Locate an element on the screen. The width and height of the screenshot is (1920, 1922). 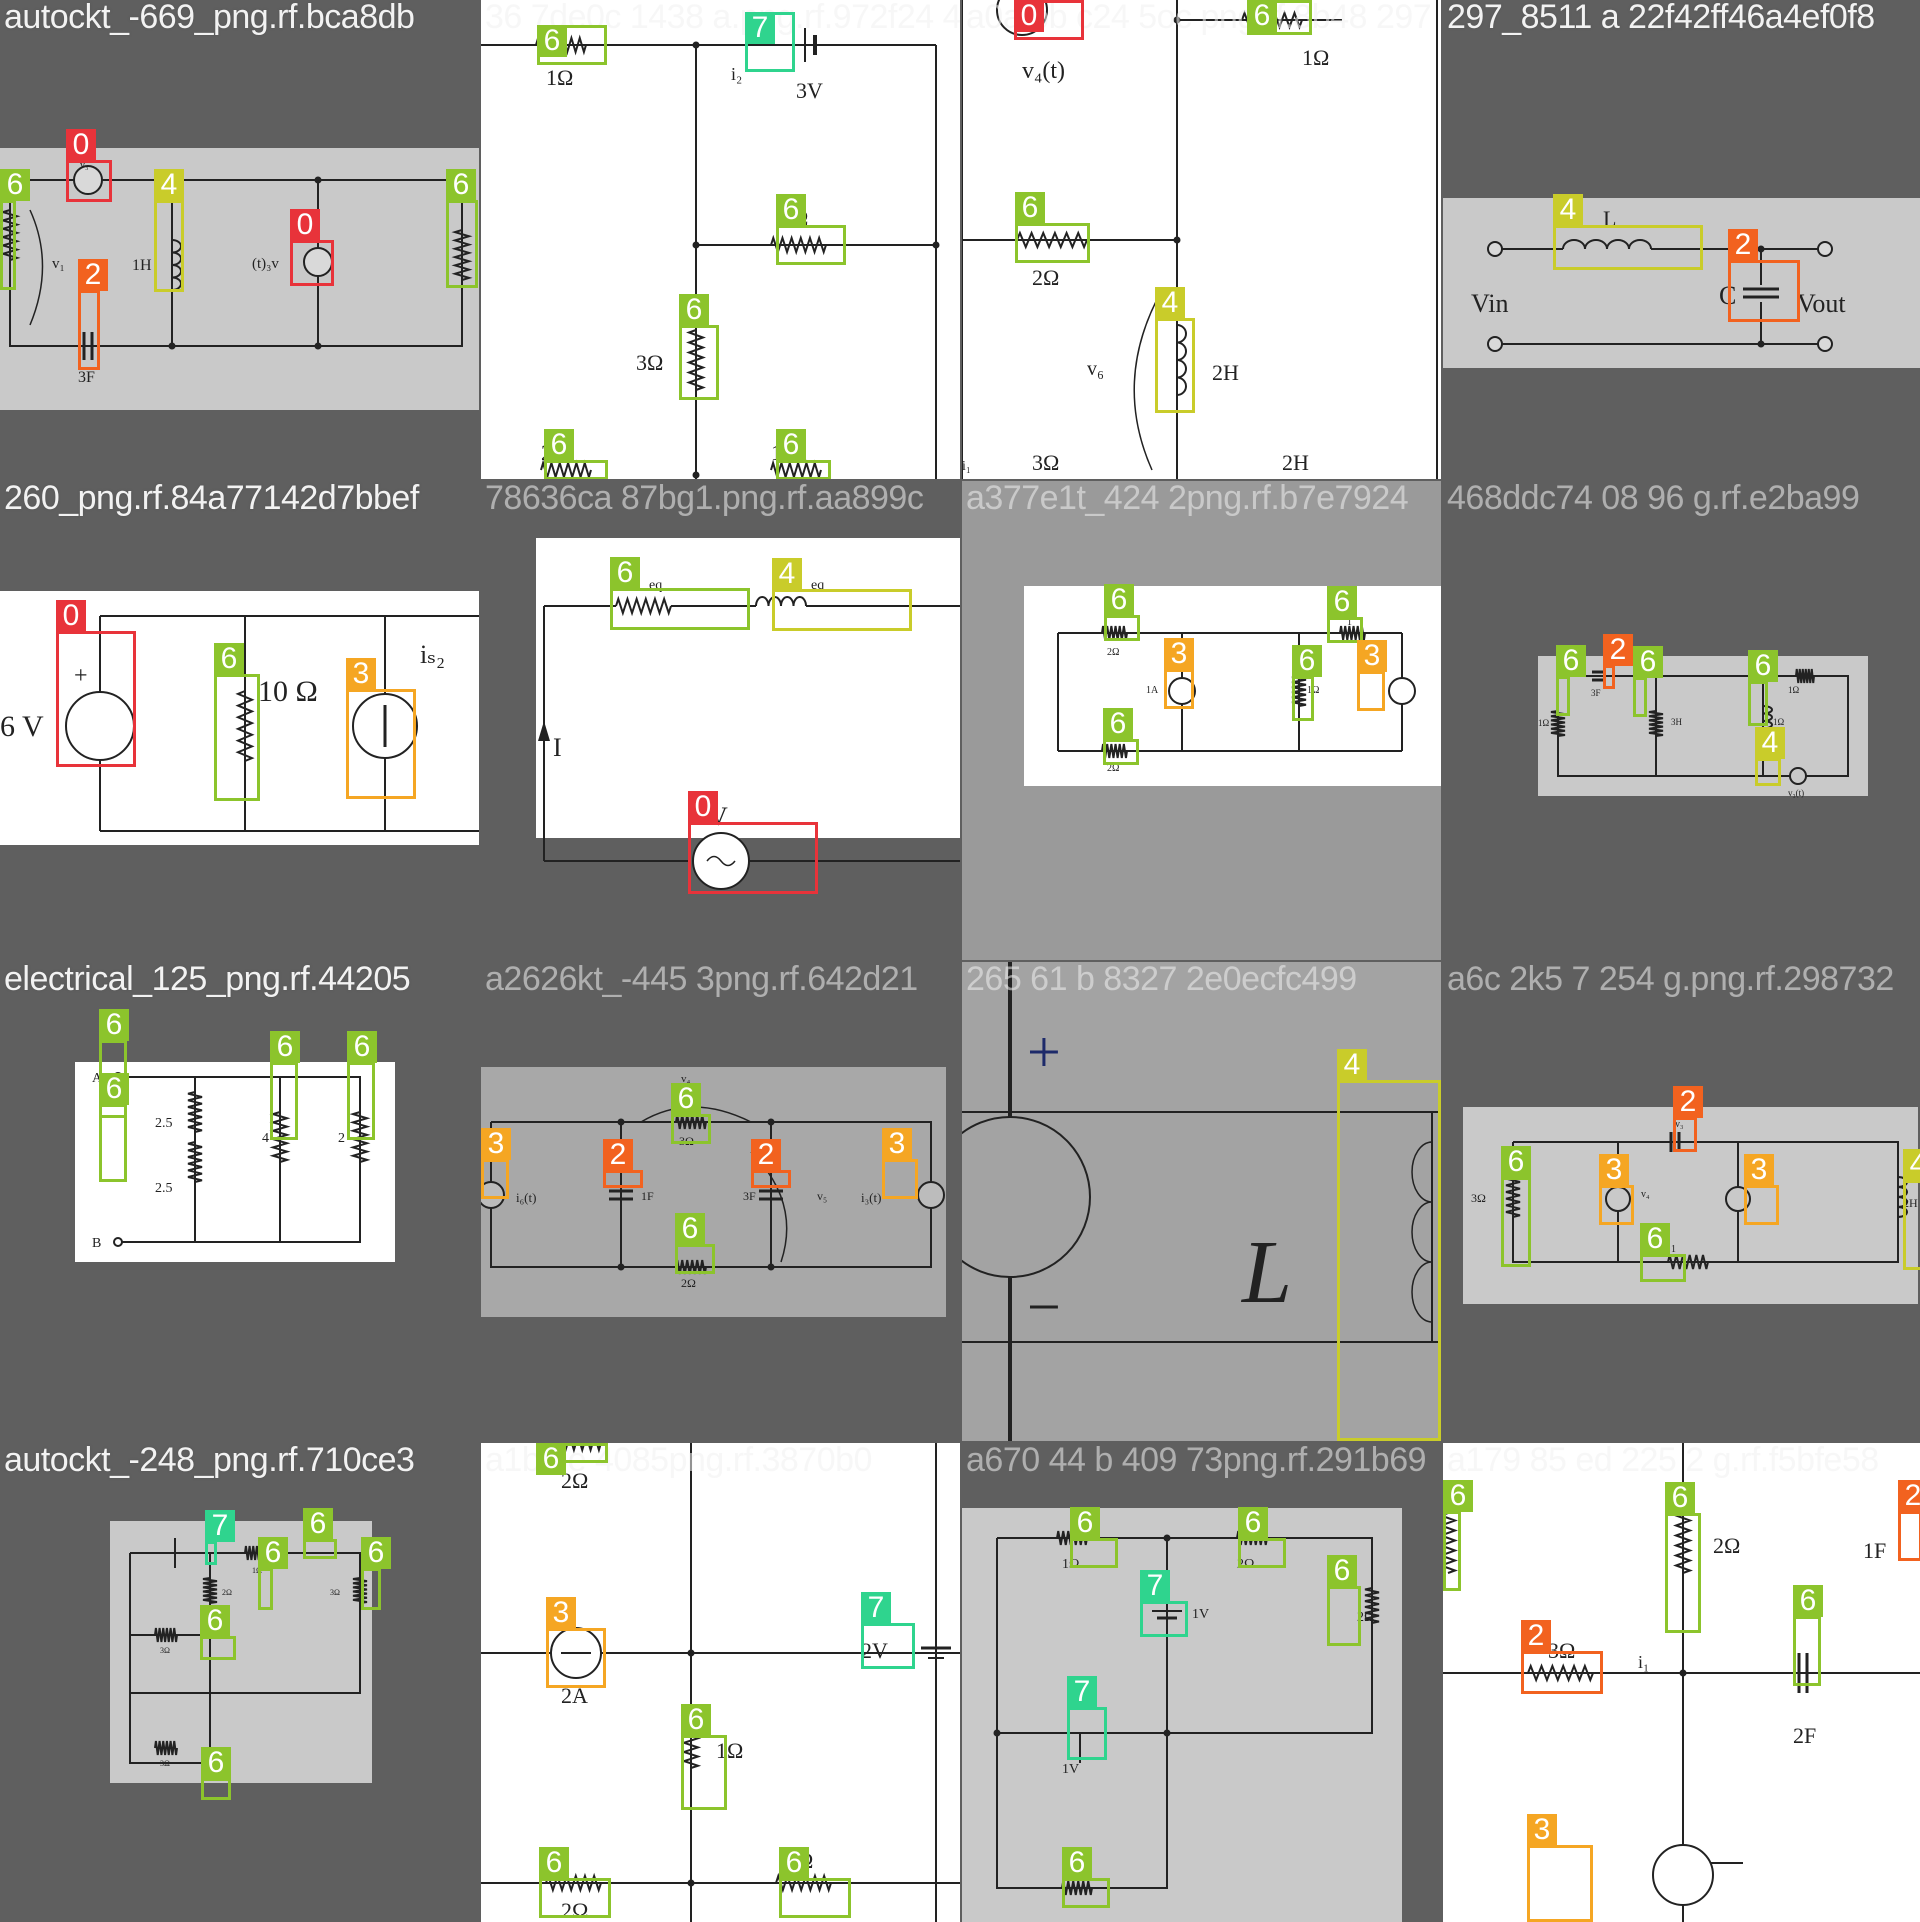
circuit-label: 6 V is located at coordinates (22, 726).